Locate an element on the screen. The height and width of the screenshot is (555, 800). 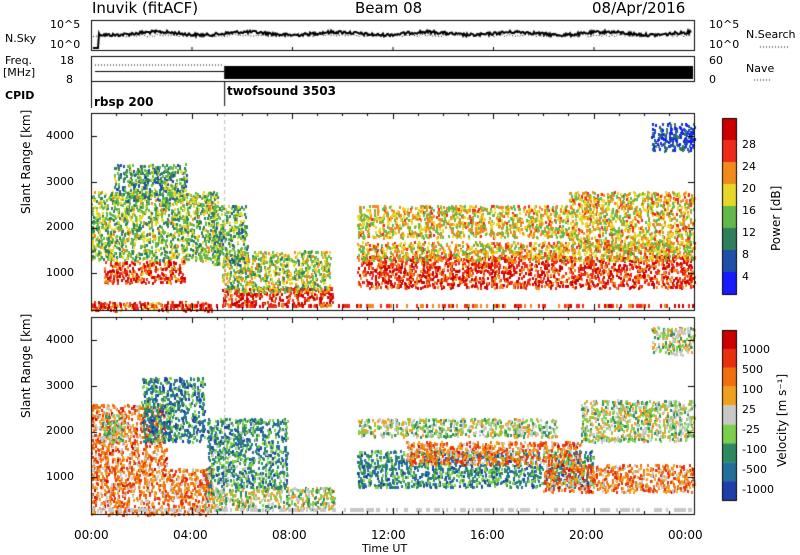
power-ytick-4000: 4000 is located at coordinates (60, 135).